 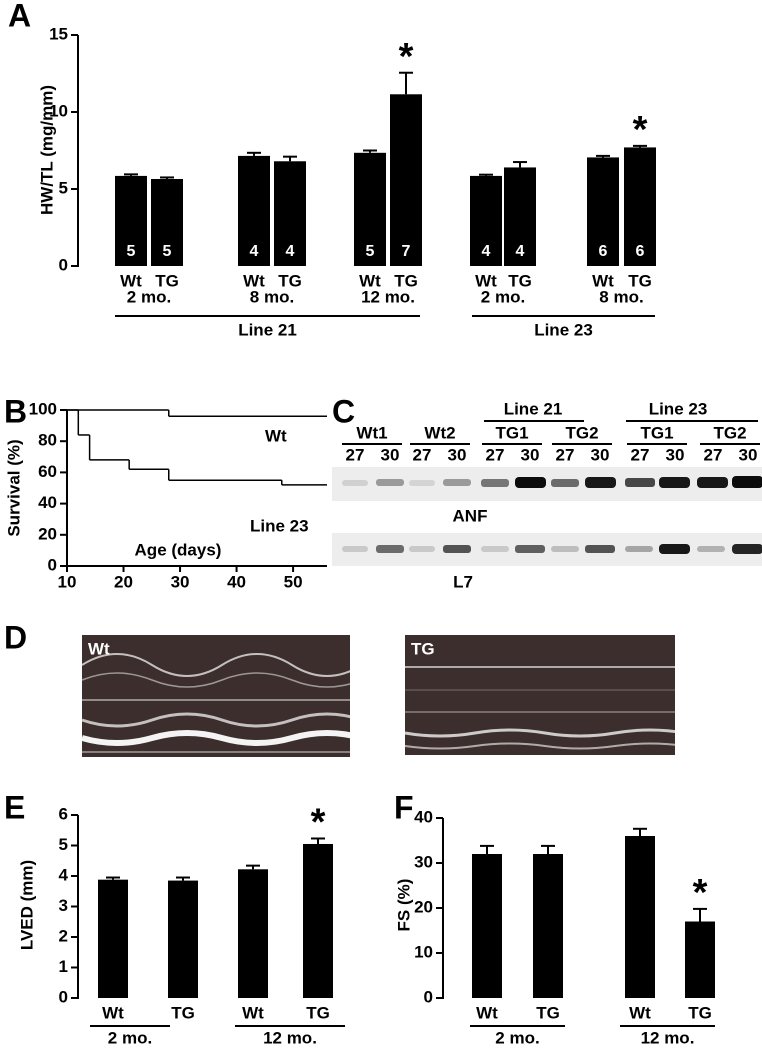 I want to click on y-tick-label: 15, so click(x=58, y=33).